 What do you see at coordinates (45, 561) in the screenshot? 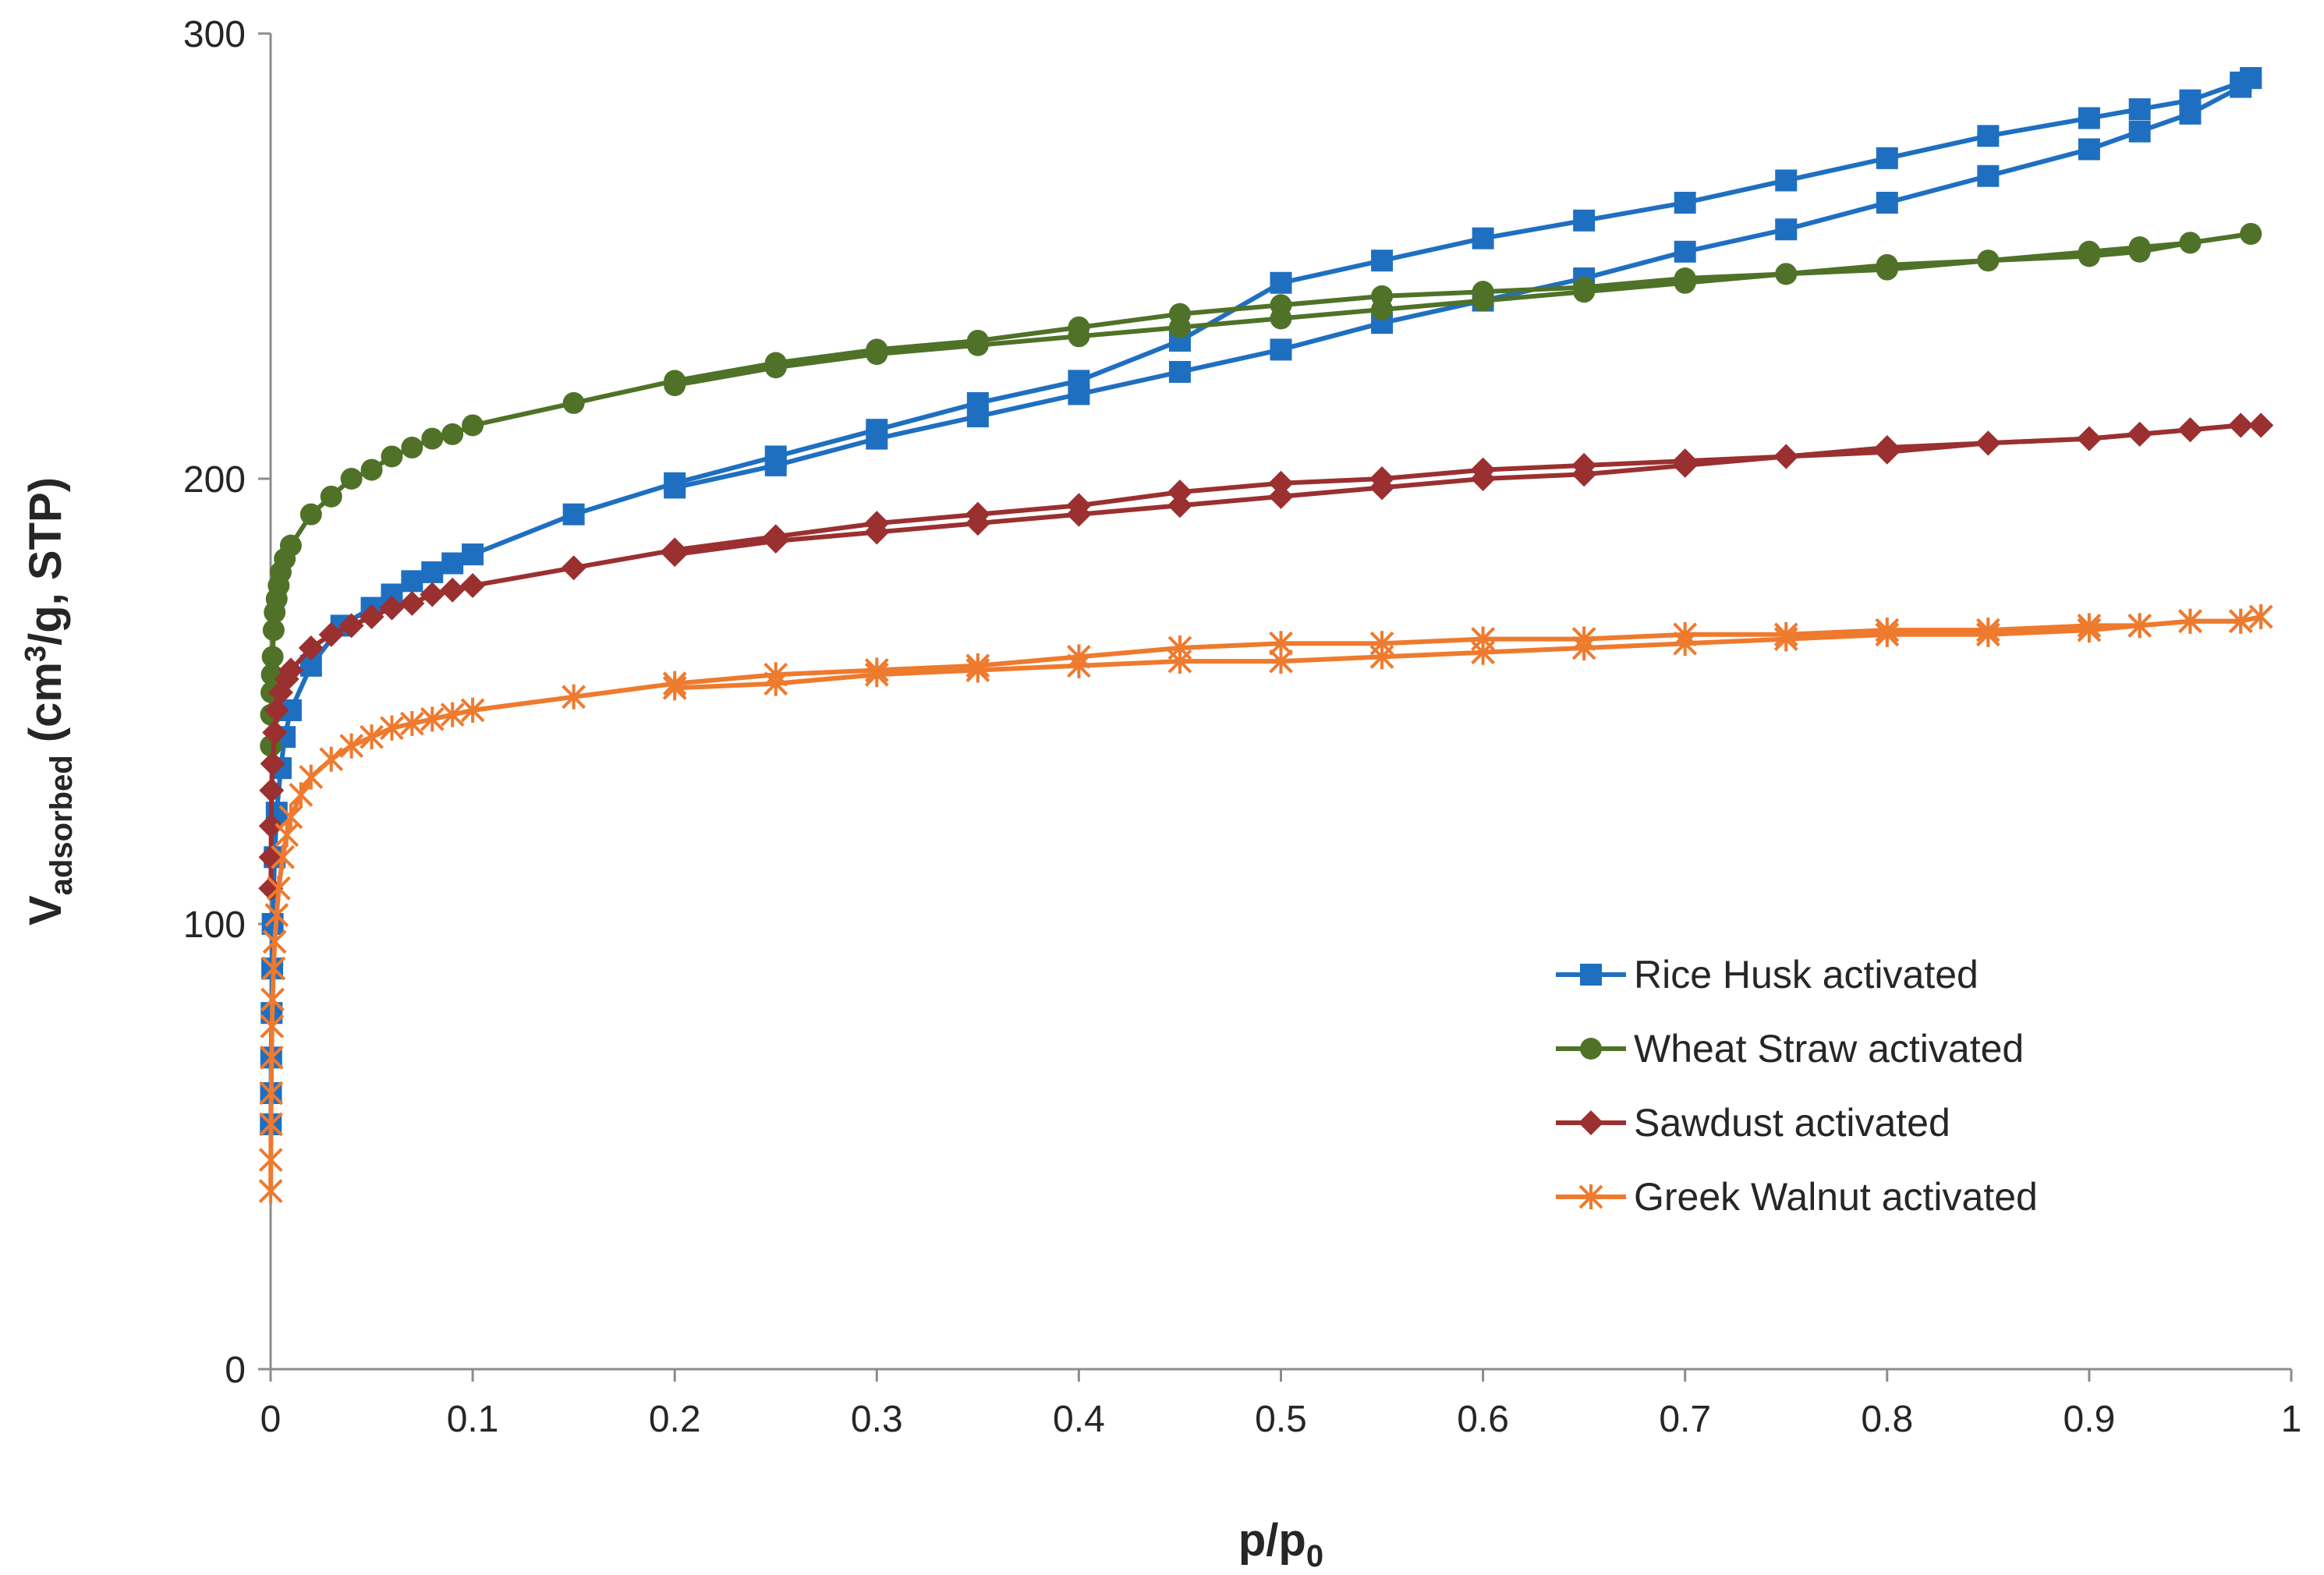
I see `y-axis-title-tail: /g, STP)` at bounding box center [45, 561].